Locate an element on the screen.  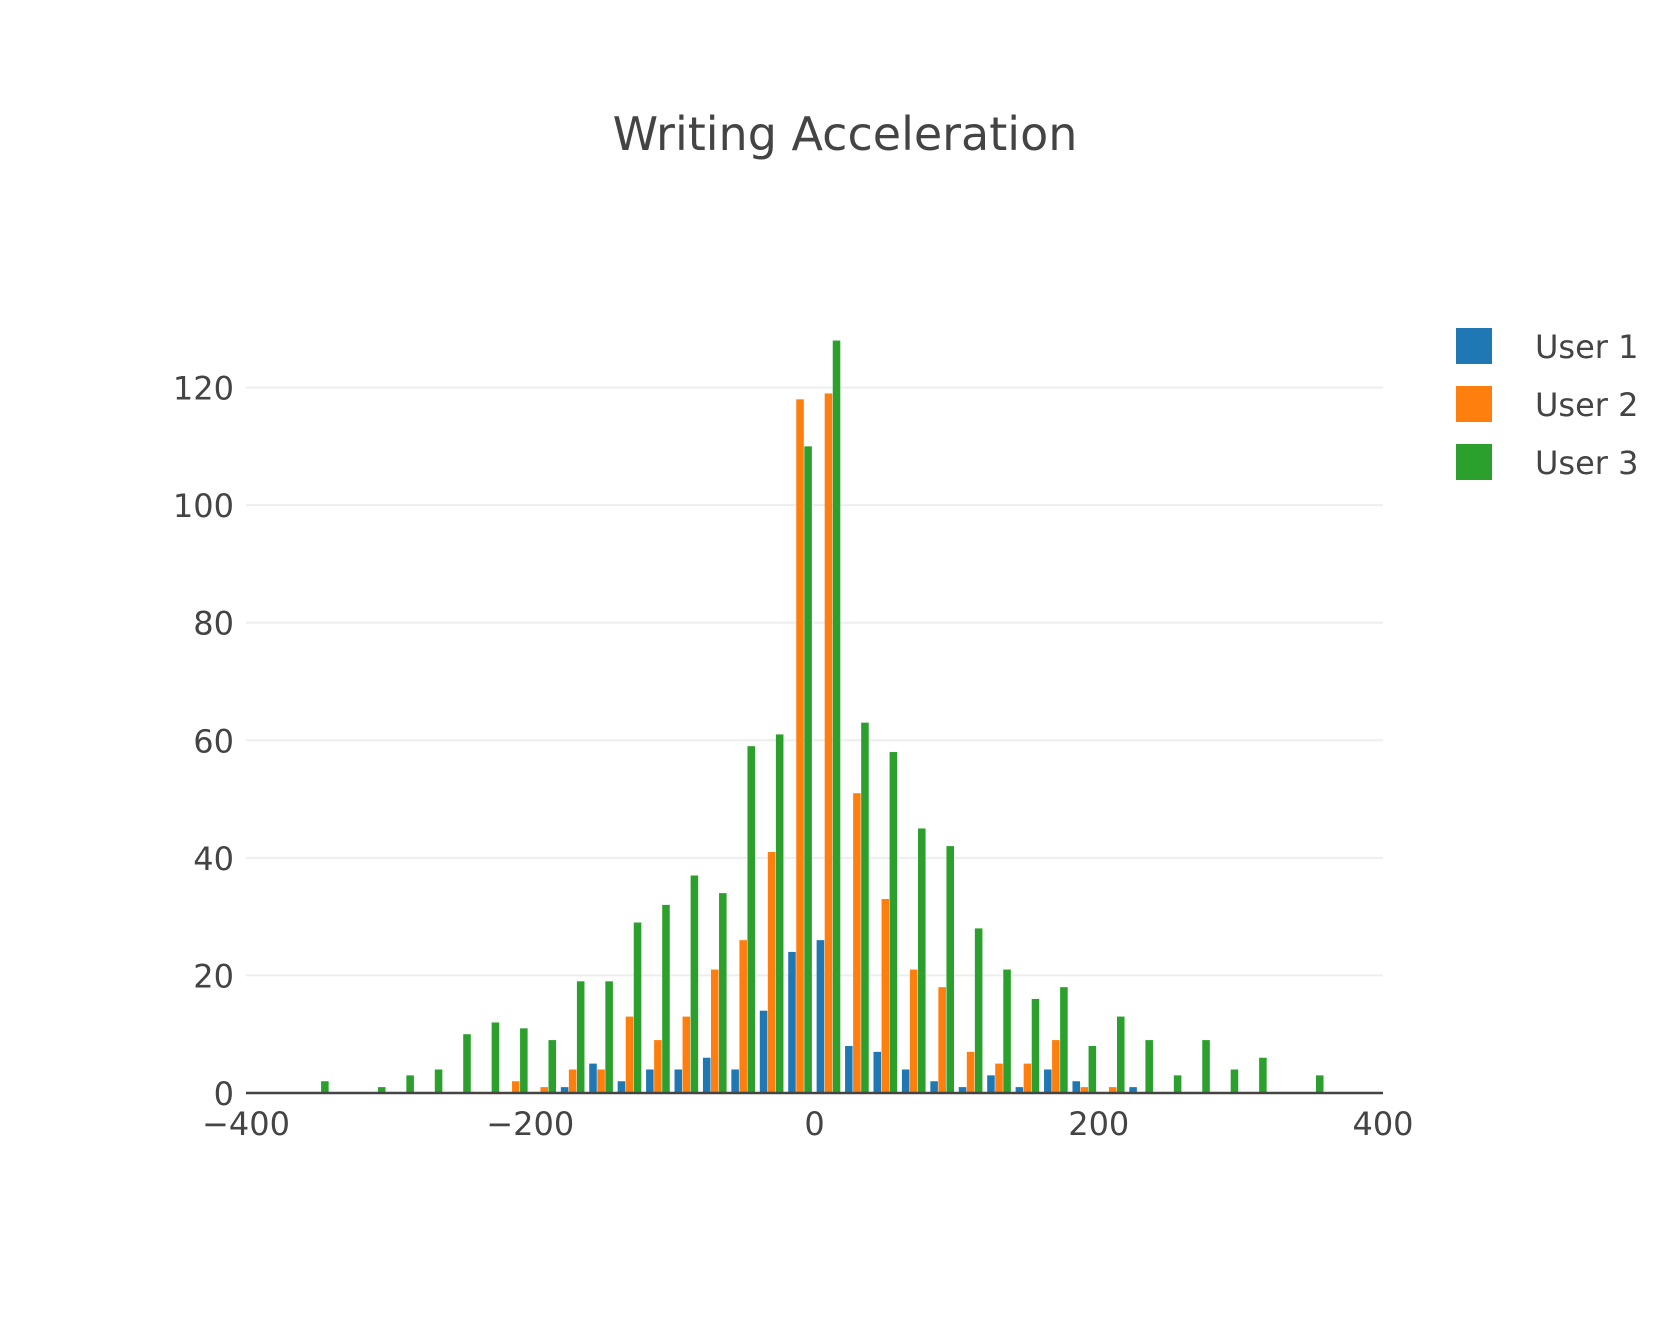
y-tick-label: 60 is located at coordinates (213, 741).